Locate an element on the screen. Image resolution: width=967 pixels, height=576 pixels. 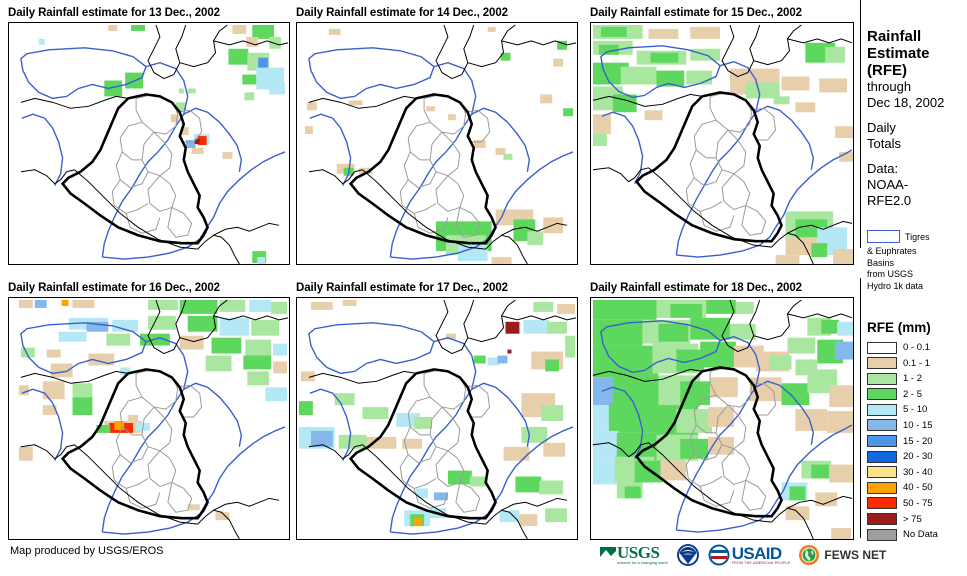
through-date: Dec 18, 2002 is located at coordinates (906, 102).